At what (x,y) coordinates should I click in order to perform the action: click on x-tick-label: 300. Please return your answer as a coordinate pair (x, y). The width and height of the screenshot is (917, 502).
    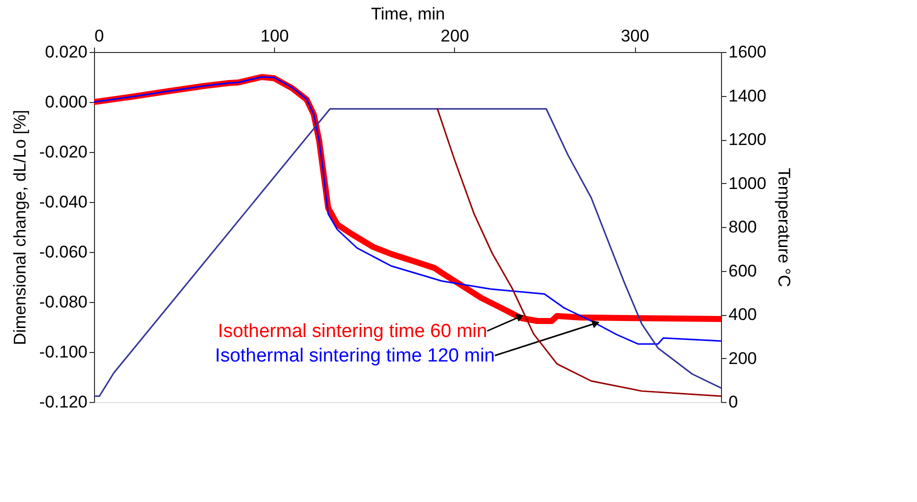
    Looking at the image, I should click on (635, 36).